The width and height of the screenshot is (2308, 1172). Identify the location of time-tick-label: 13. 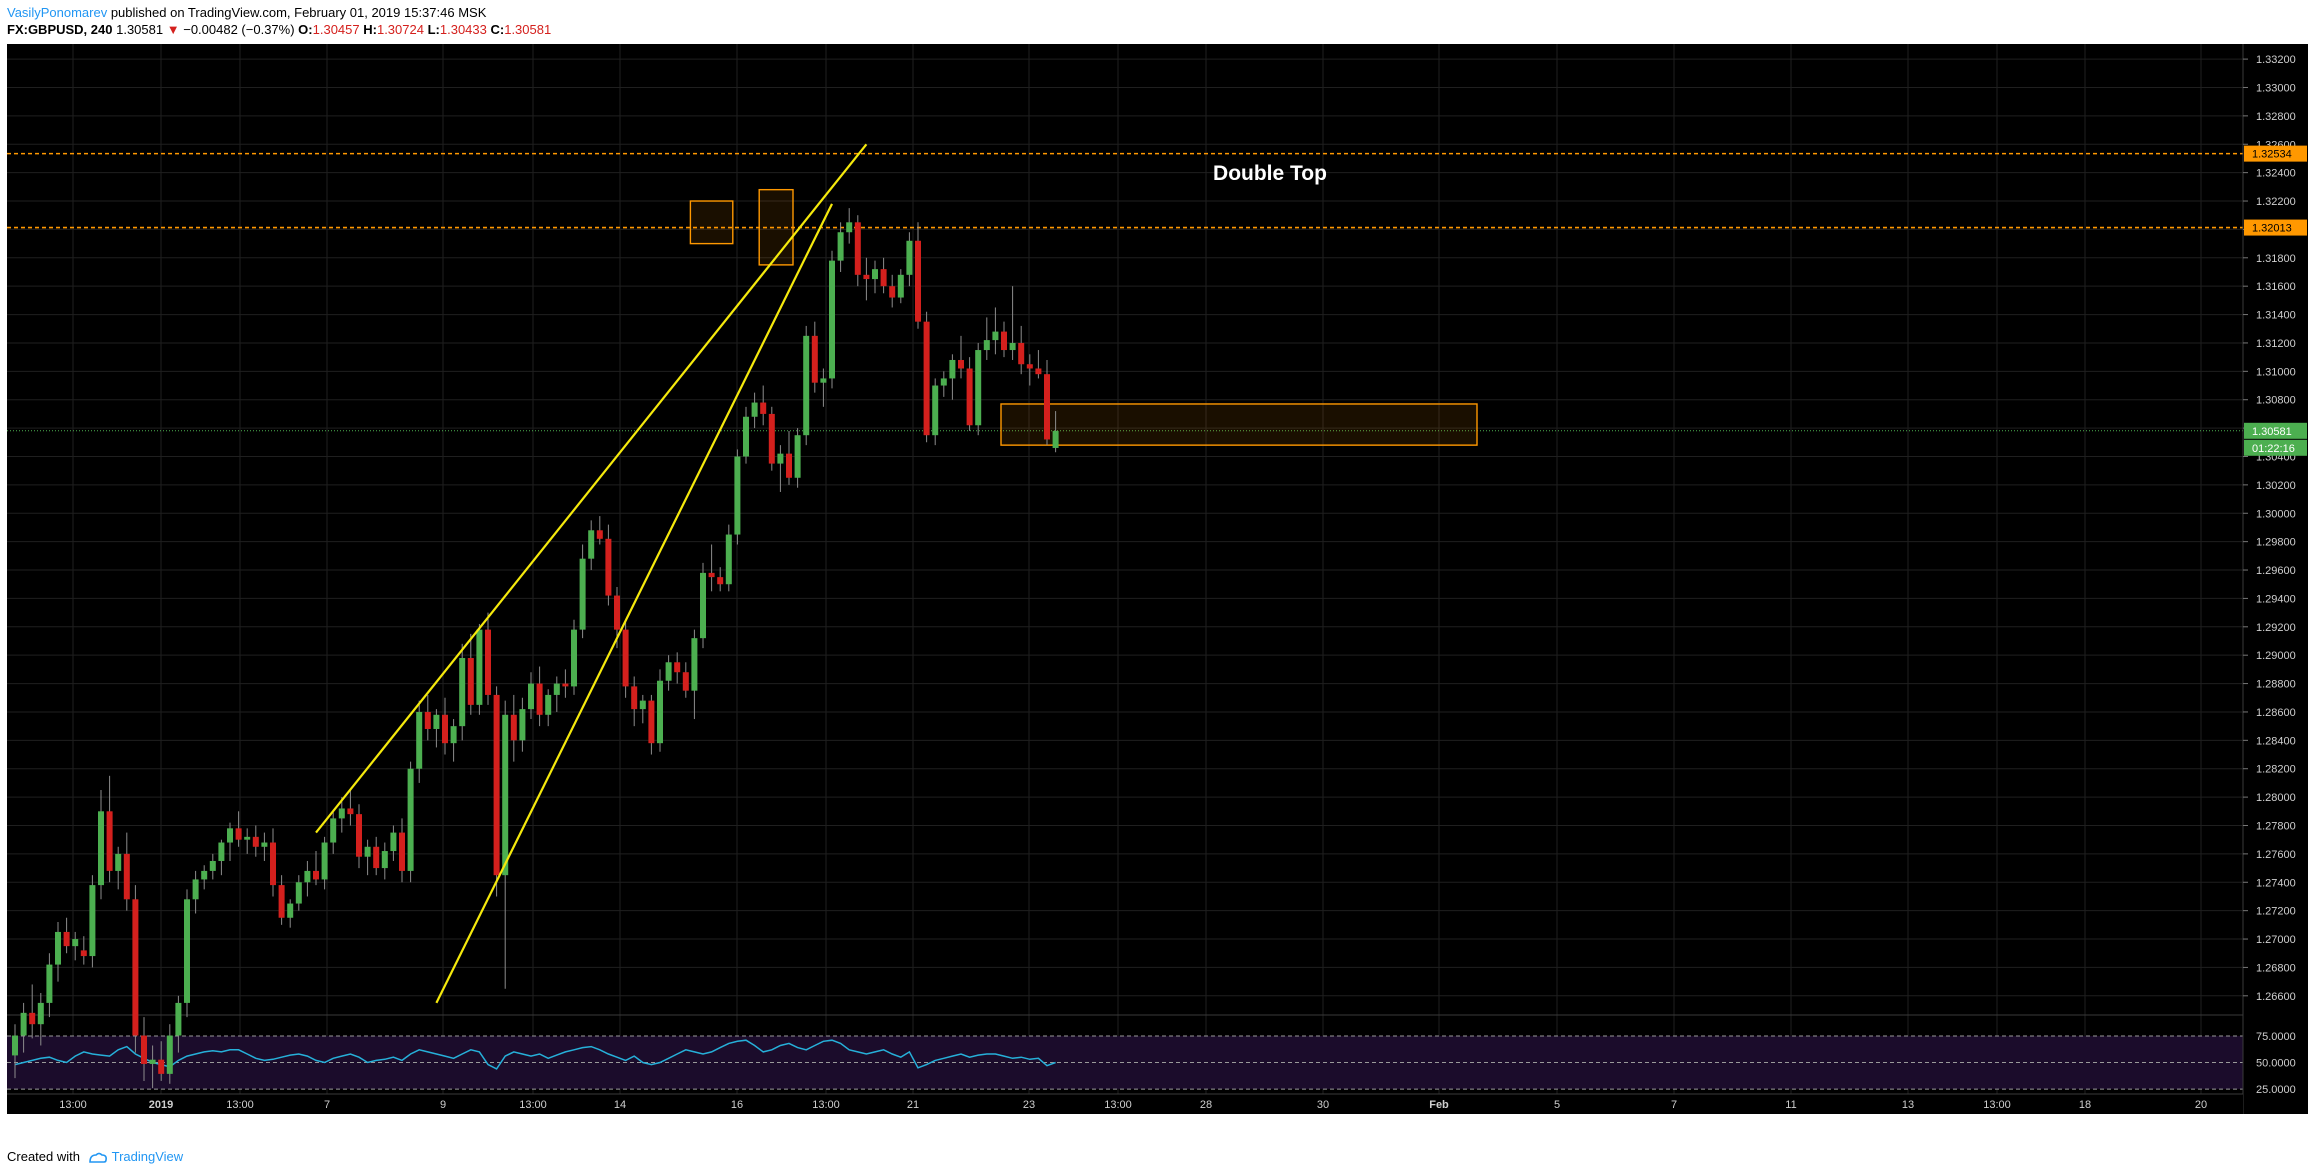
(1908, 1105).